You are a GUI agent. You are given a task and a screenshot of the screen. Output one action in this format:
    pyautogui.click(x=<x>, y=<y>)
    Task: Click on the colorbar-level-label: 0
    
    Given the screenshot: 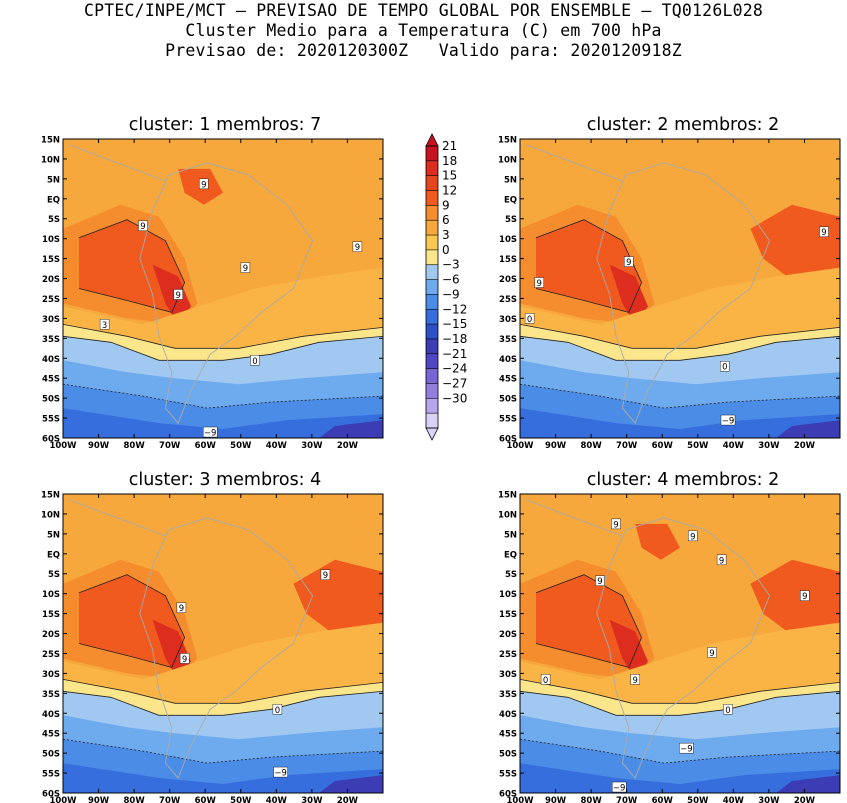 What is the action you would take?
    pyautogui.click(x=446, y=250)
    